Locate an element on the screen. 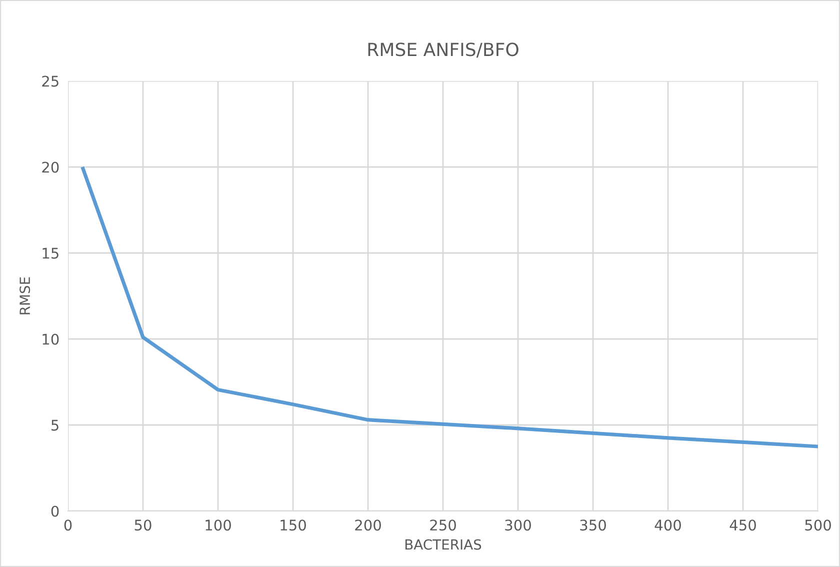 The image size is (840, 567). x-tick-label: 250 is located at coordinates (443, 525).